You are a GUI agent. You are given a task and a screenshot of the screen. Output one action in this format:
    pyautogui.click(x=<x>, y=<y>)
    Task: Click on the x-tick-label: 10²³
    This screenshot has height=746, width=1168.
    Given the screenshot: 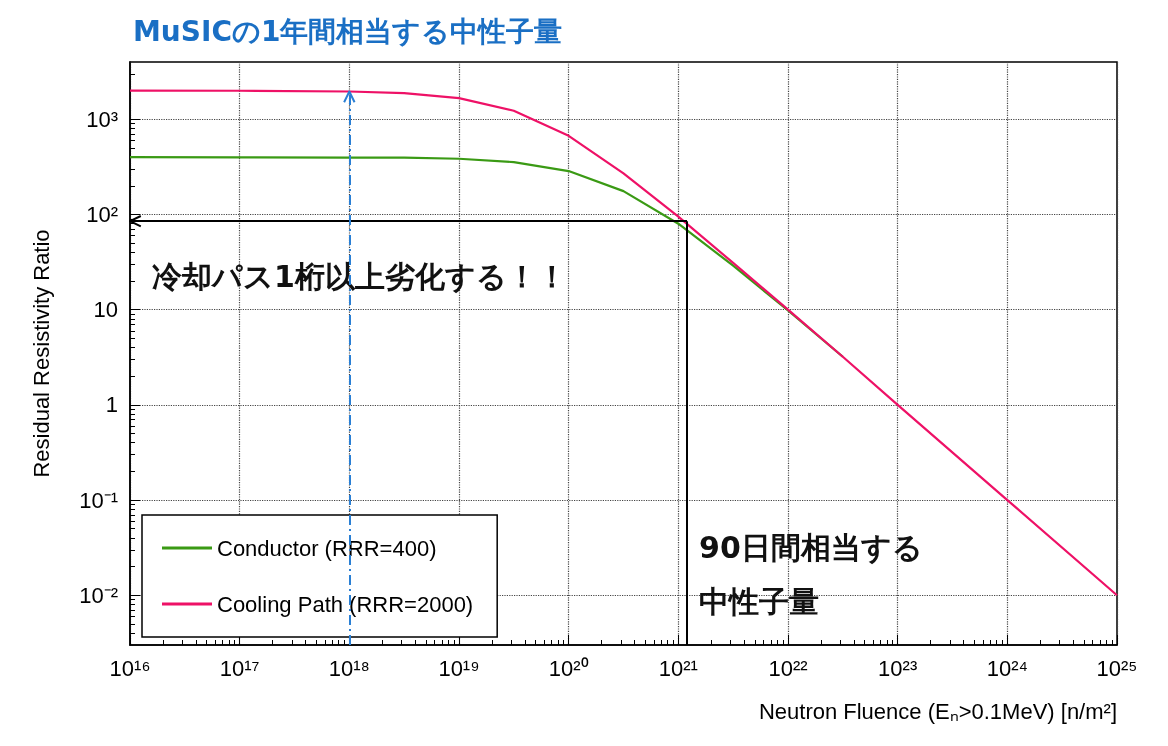 What is the action you would take?
    pyautogui.click(x=898, y=668)
    